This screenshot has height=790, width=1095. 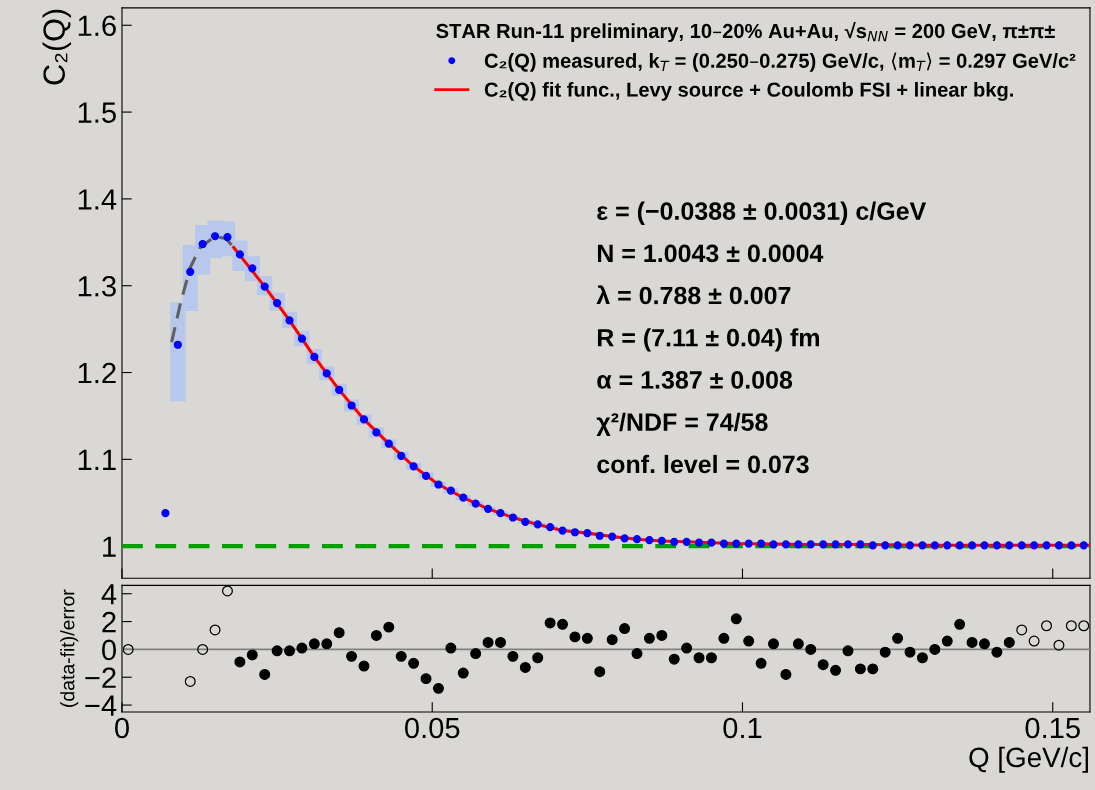 I want to click on y-tick-label: 1, so click(x=109, y=546).